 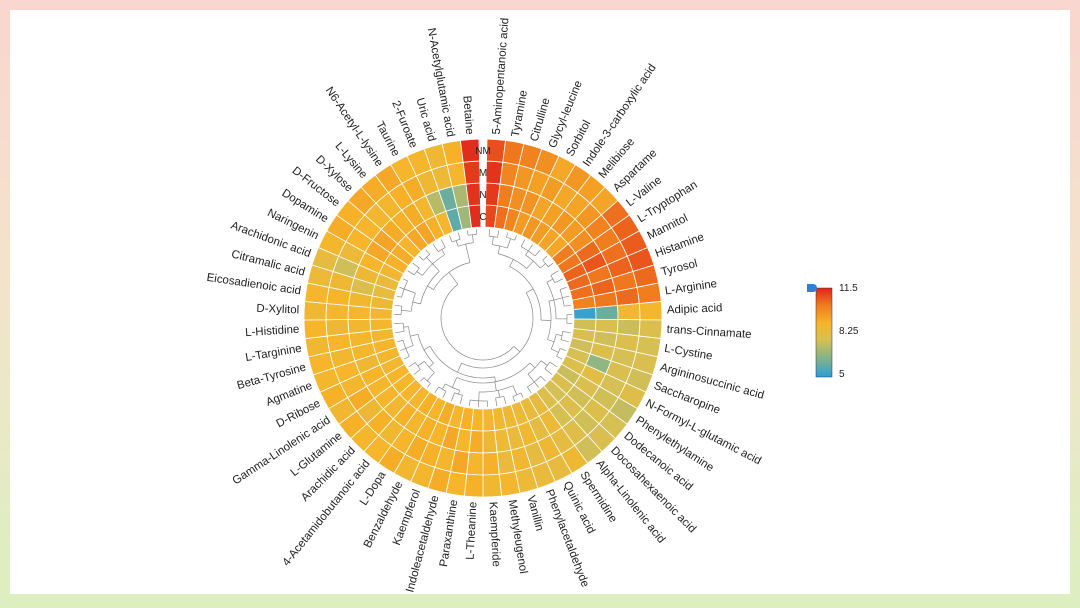 What do you see at coordinates (812, 288) in the screenshot?
I see `legend-handle-icon` at bounding box center [812, 288].